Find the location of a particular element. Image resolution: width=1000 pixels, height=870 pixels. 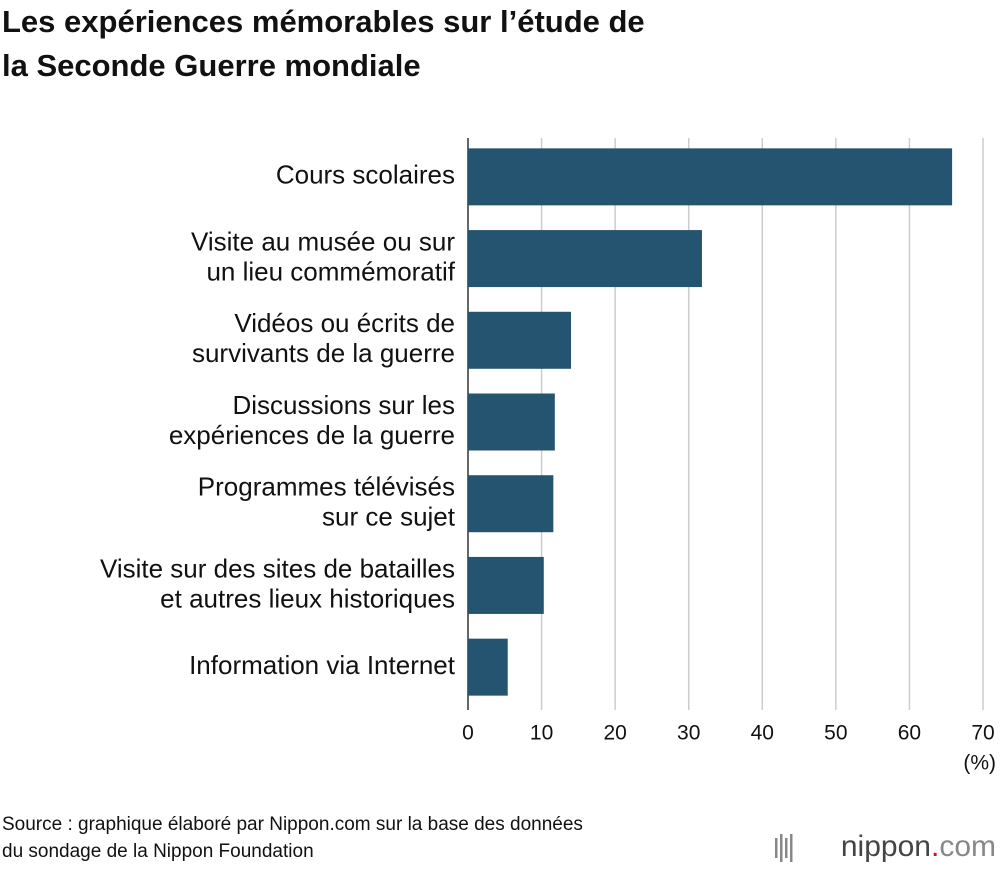

y-tick-label: Cours scolaires is located at coordinates (365, 175).